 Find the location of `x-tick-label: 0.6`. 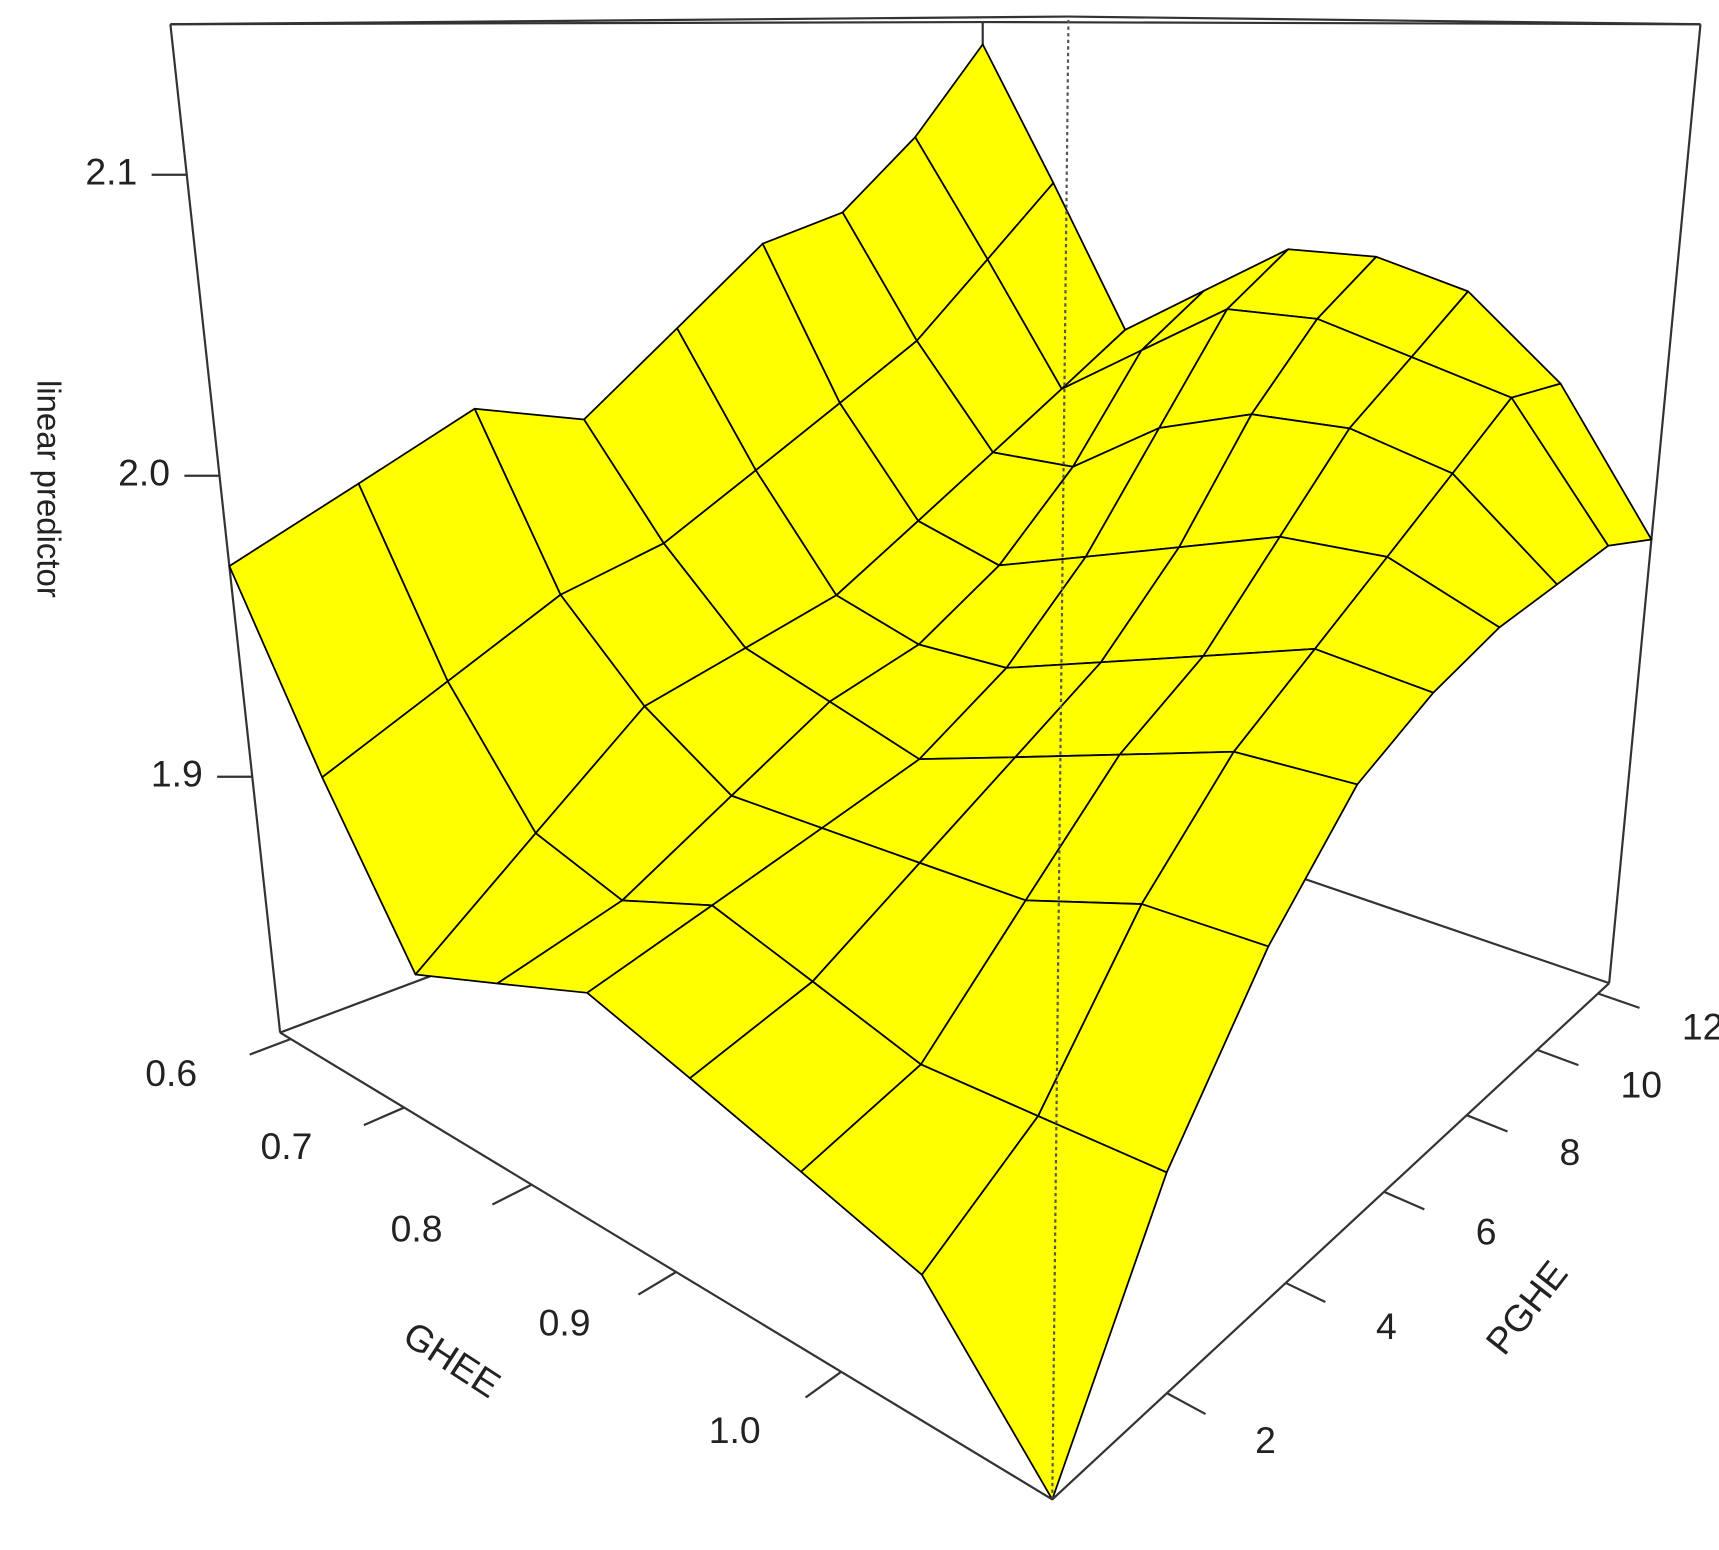

x-tick-label: 0.6 is located at coordinates (171, 1073).